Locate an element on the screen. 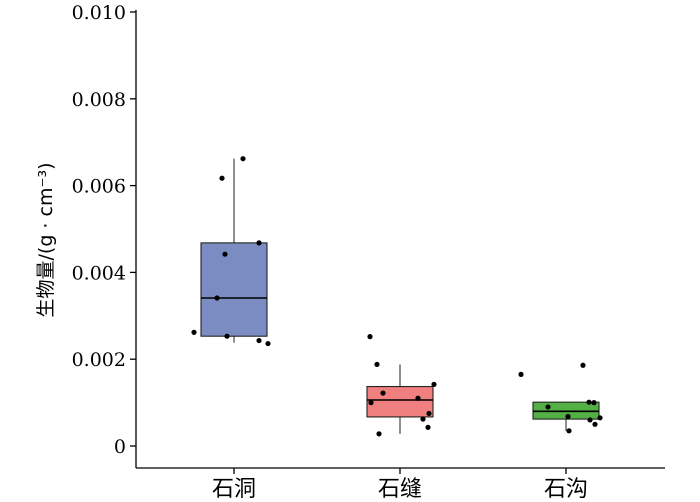 The width and height of the screenshot is (700, 502). y-axis-ticks: 0 0.002 0.004 0.006 0.008 0.010 is located at coordinates (104, 230).